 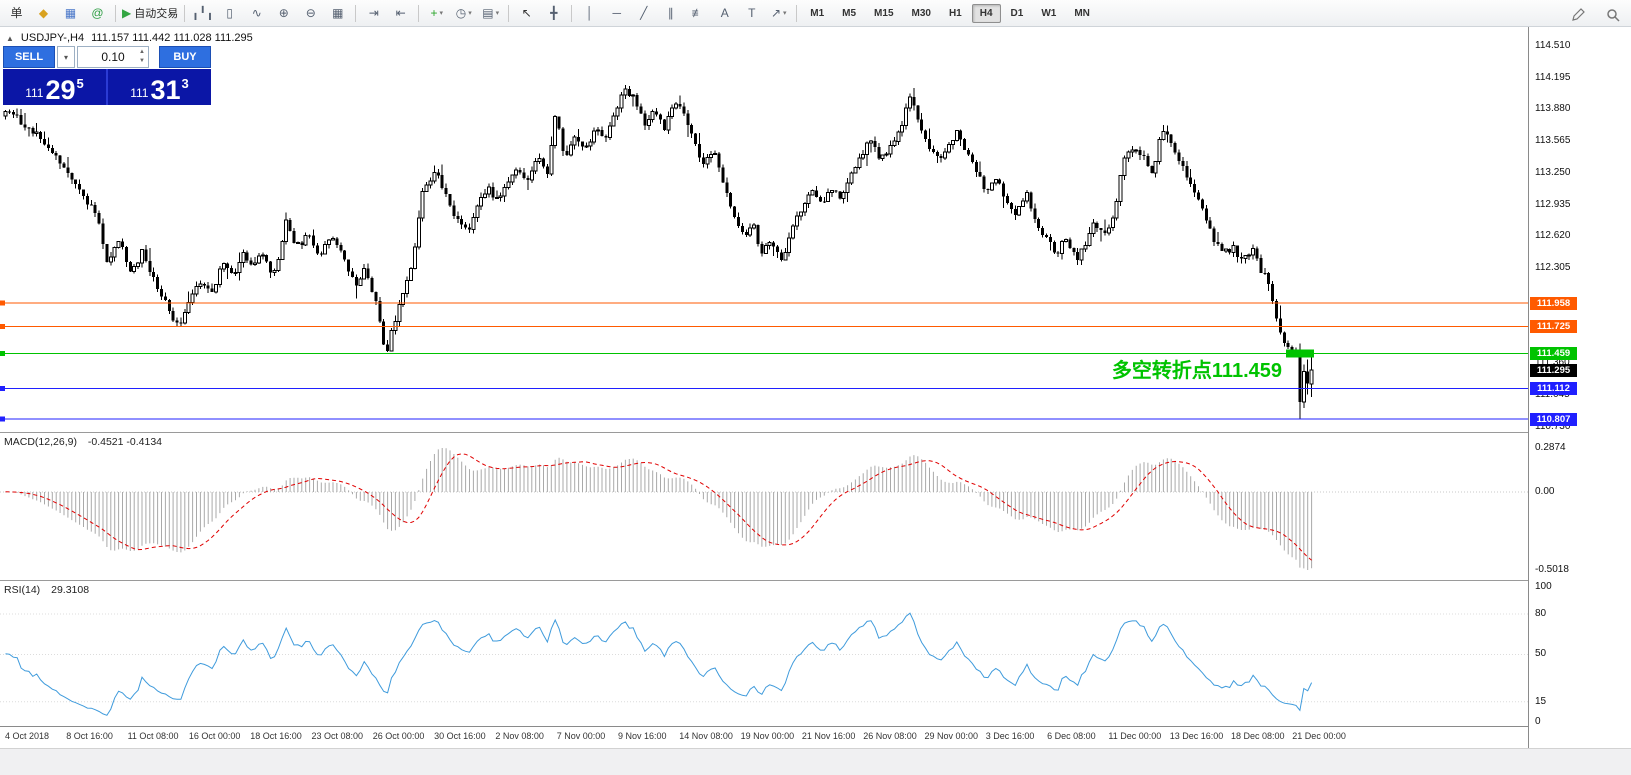 What do you see at coordinates (1553, 388) in the screenshot?
I see `price-level-badge: 111.112` at bounding box center [1553, 388].